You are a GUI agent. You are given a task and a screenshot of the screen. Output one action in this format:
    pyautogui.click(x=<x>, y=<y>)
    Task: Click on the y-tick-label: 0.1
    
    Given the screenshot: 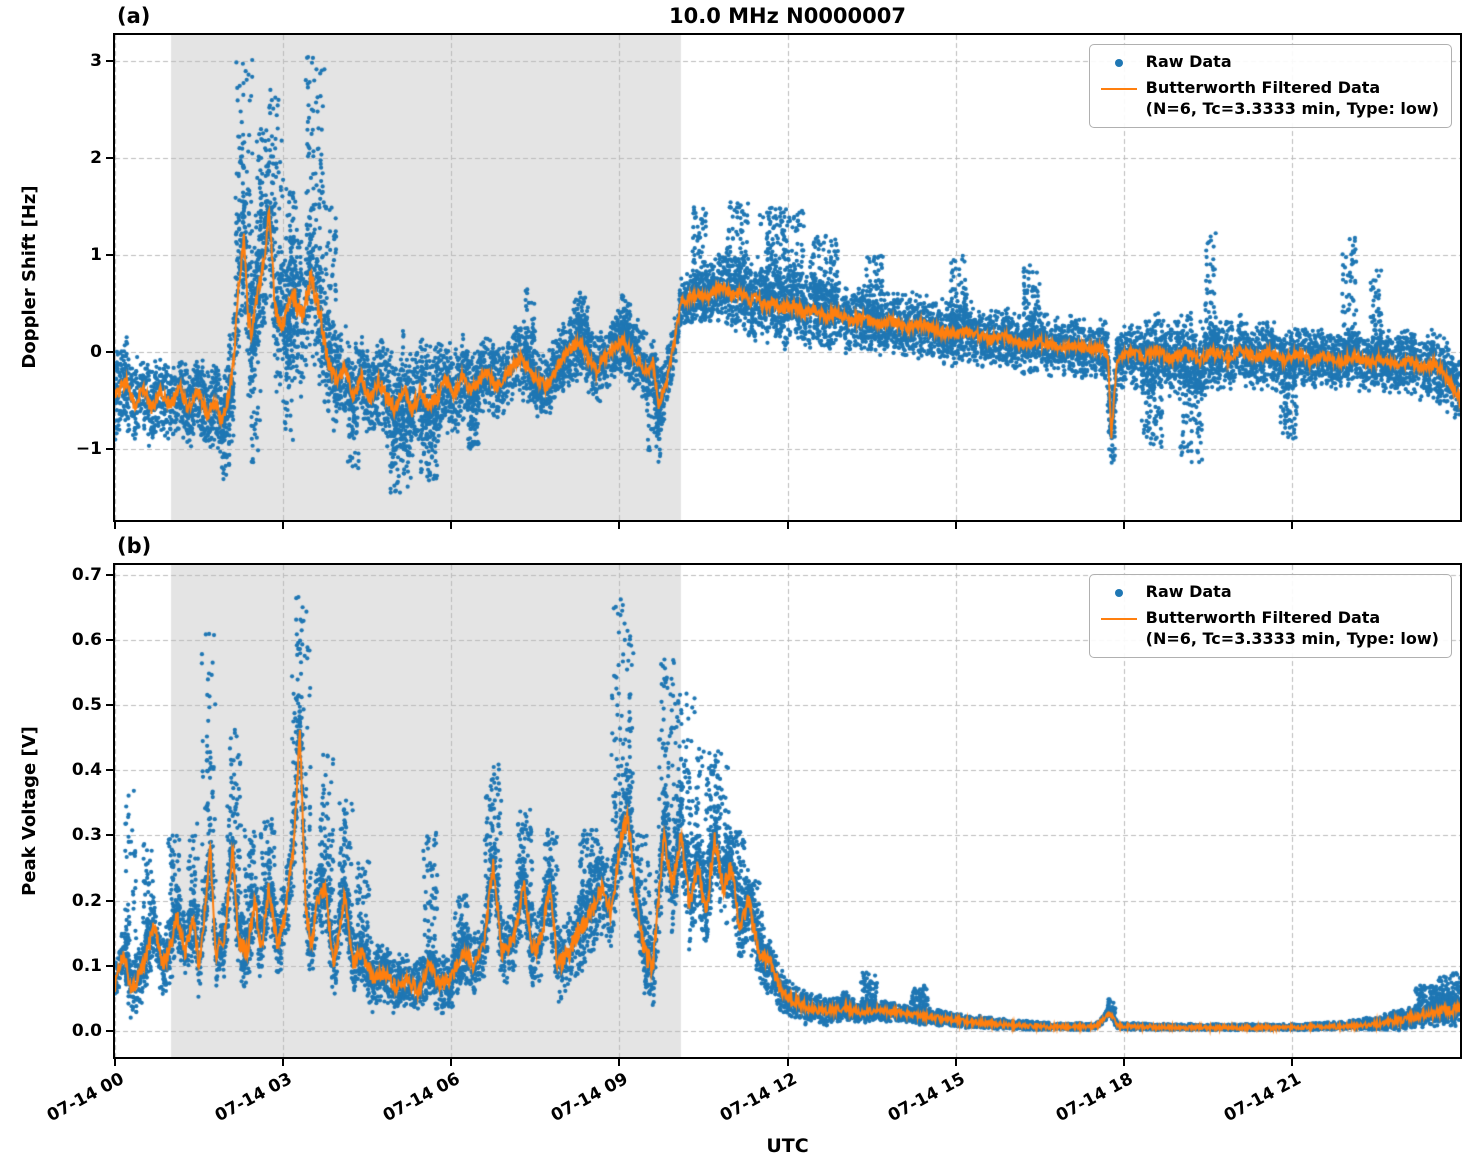 What is the action you would take?
    pyautogui.click(x=86, y=965)
    